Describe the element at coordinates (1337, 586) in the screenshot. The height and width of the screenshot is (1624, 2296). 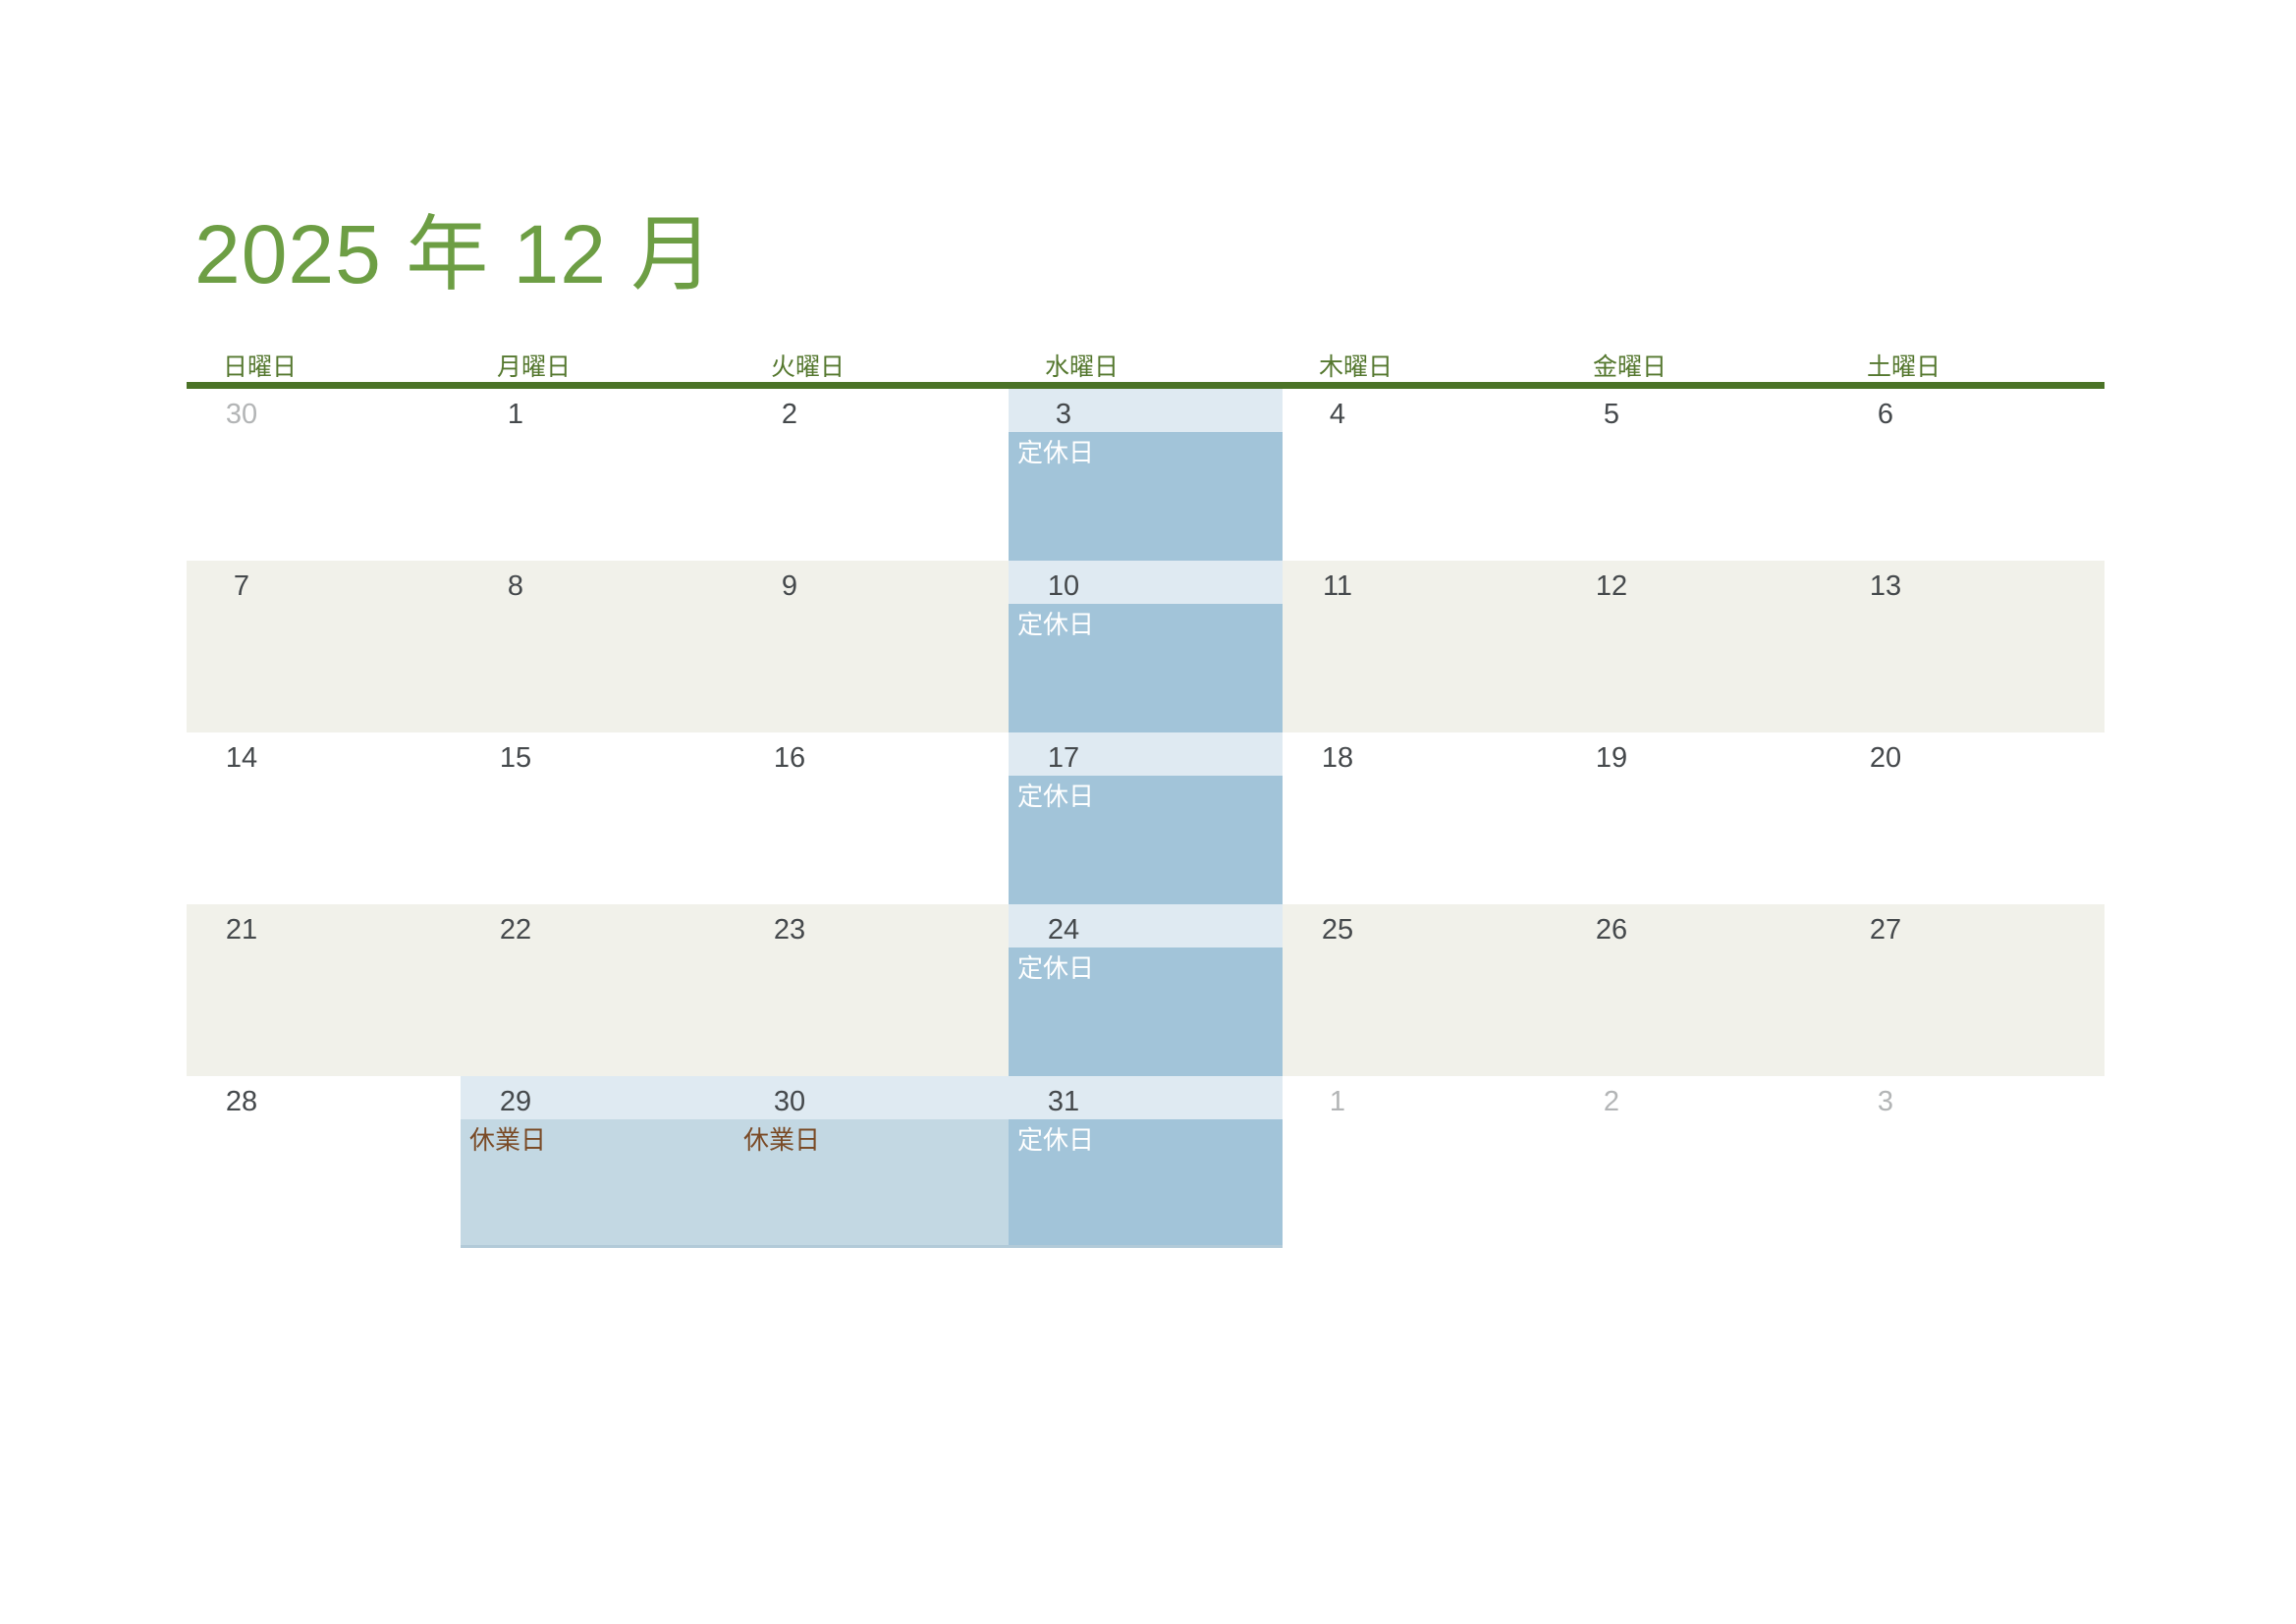
I see `day-number: 11` at that location.